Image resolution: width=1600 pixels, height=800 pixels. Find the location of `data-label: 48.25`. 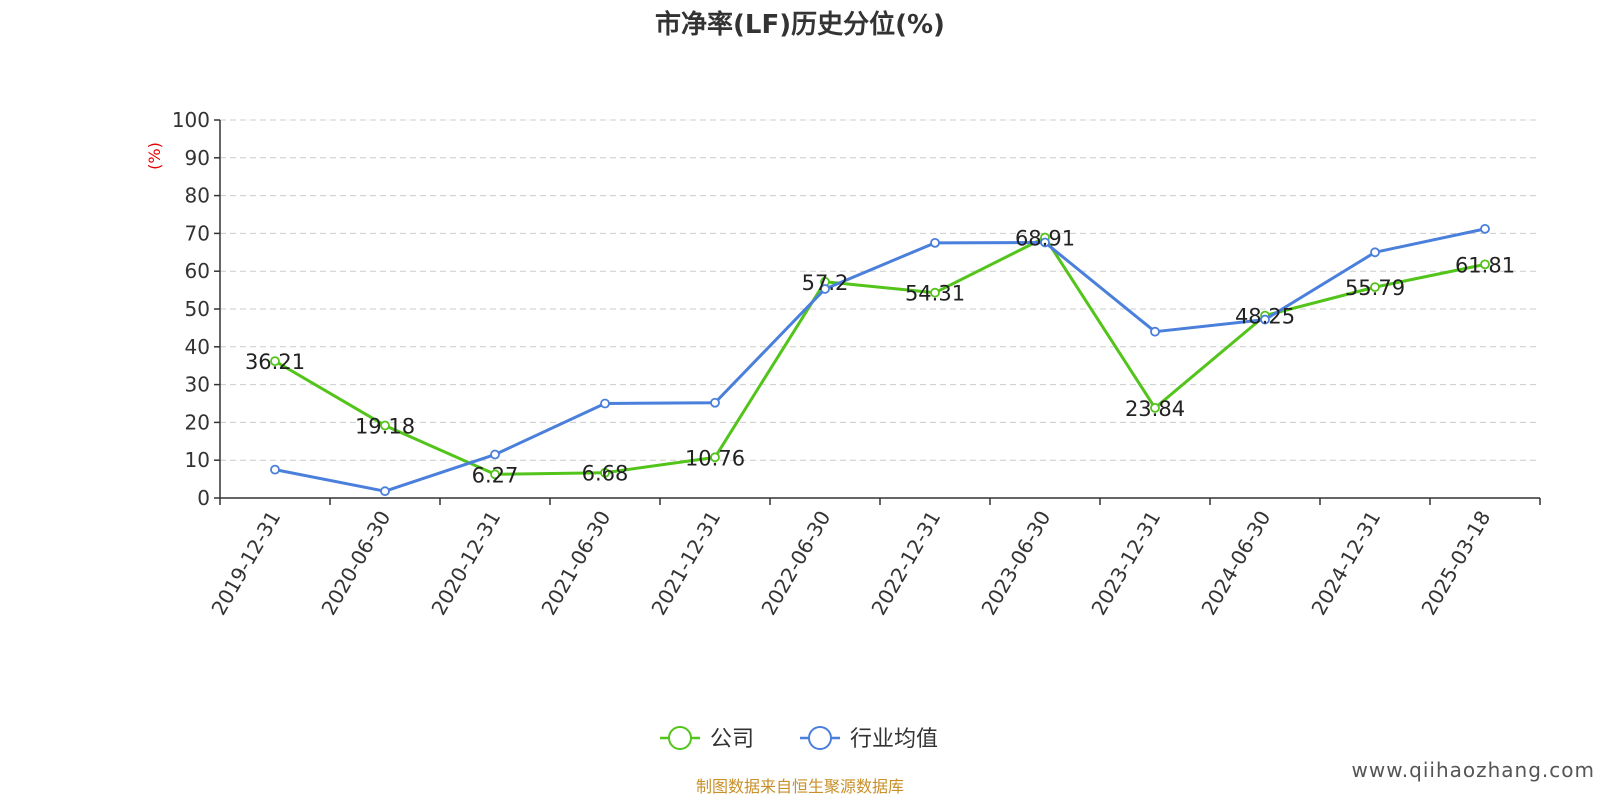

data-label: 48.25 is located at coordinates (1265, 317).